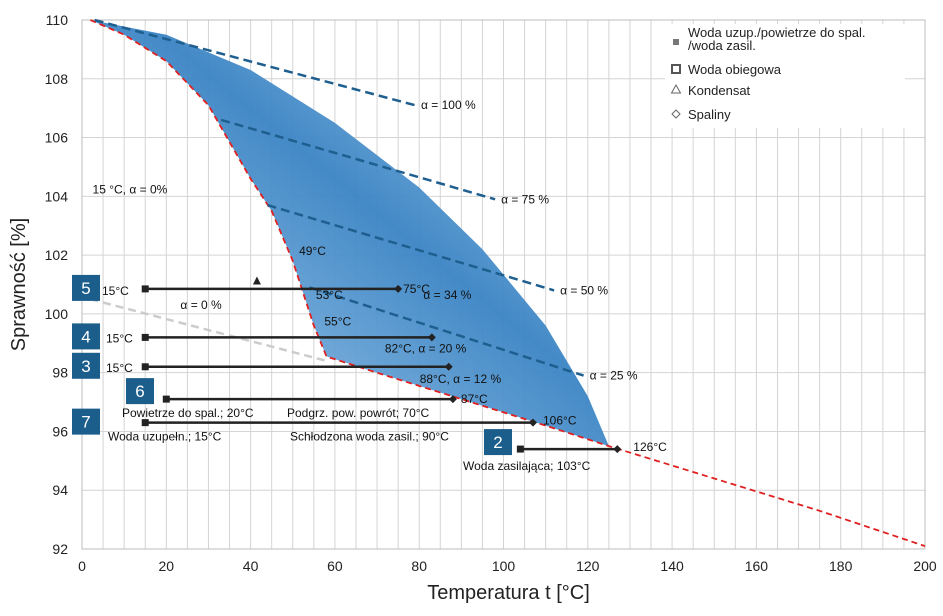  I want to click on x-tick-label: 160, so click(757, 566).